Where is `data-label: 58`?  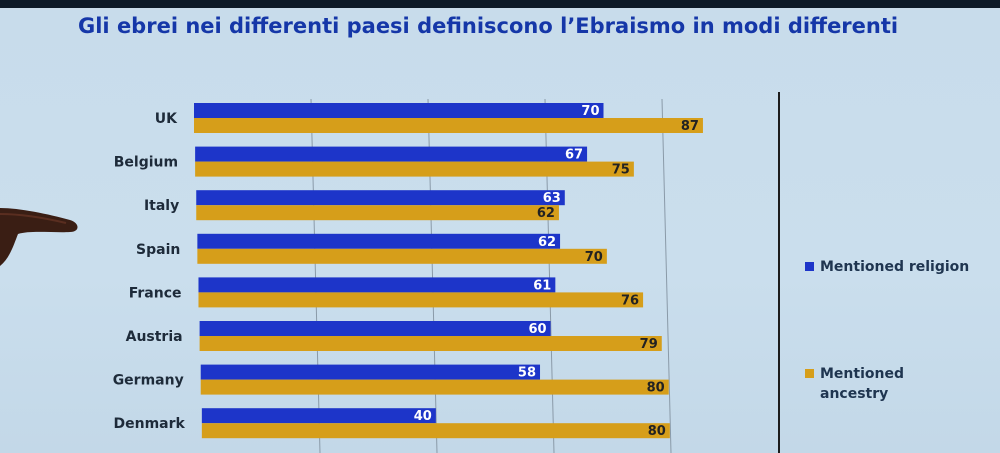
data-label: 58 is located at coordinates (527, 373).